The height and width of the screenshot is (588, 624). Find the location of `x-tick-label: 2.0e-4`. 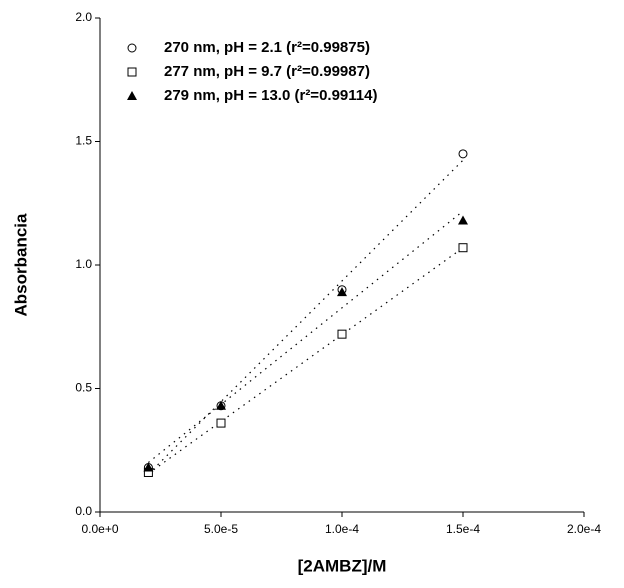

x-tick-label: 2.0e-4 is located at coordinates (584, 529).